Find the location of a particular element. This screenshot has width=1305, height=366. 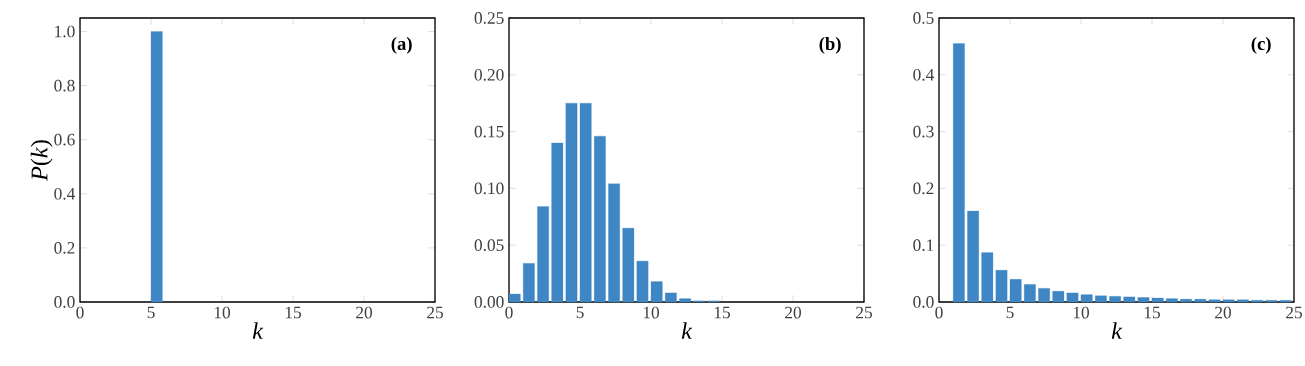

y-tick-label: 1.0 is located at coordinates (65, 31).